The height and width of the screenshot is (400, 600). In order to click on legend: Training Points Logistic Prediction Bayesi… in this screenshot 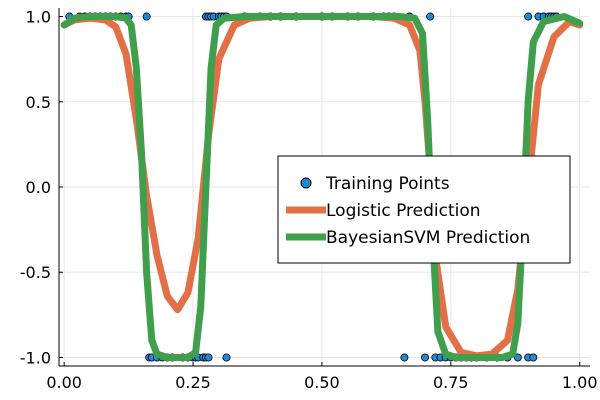, I will do `click(424, 209)`.